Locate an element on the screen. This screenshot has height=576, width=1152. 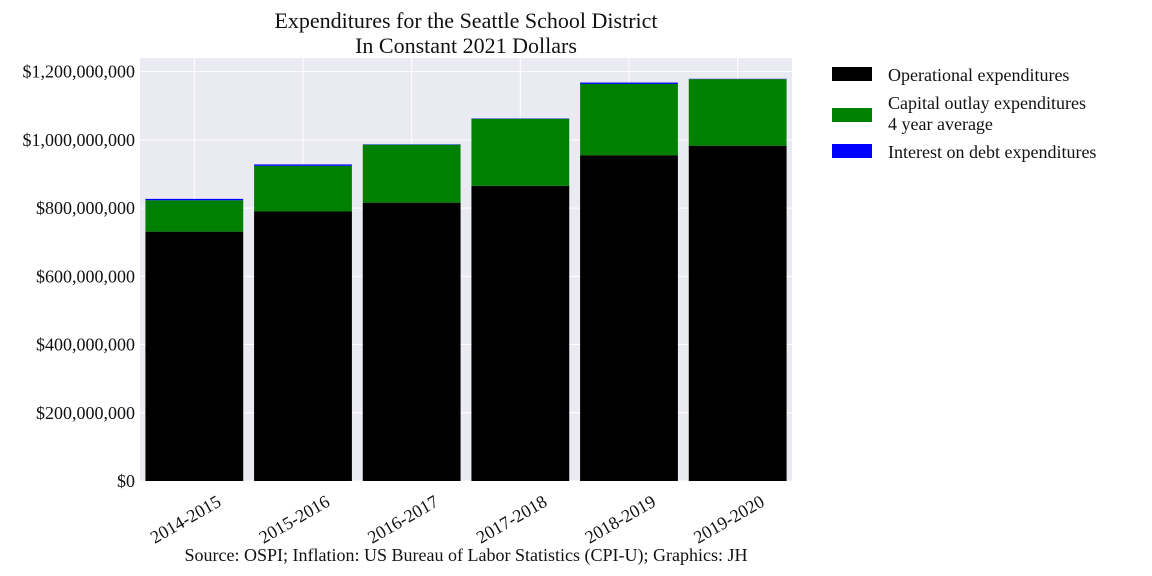
bar-segment-s0-2017-2018 is located at coordinates (520, 333).